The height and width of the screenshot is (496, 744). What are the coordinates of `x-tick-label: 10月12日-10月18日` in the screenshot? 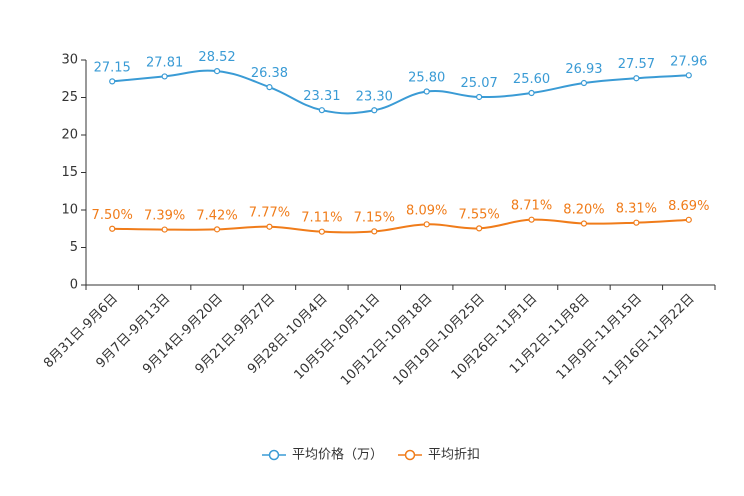 It's located at (386, 339).